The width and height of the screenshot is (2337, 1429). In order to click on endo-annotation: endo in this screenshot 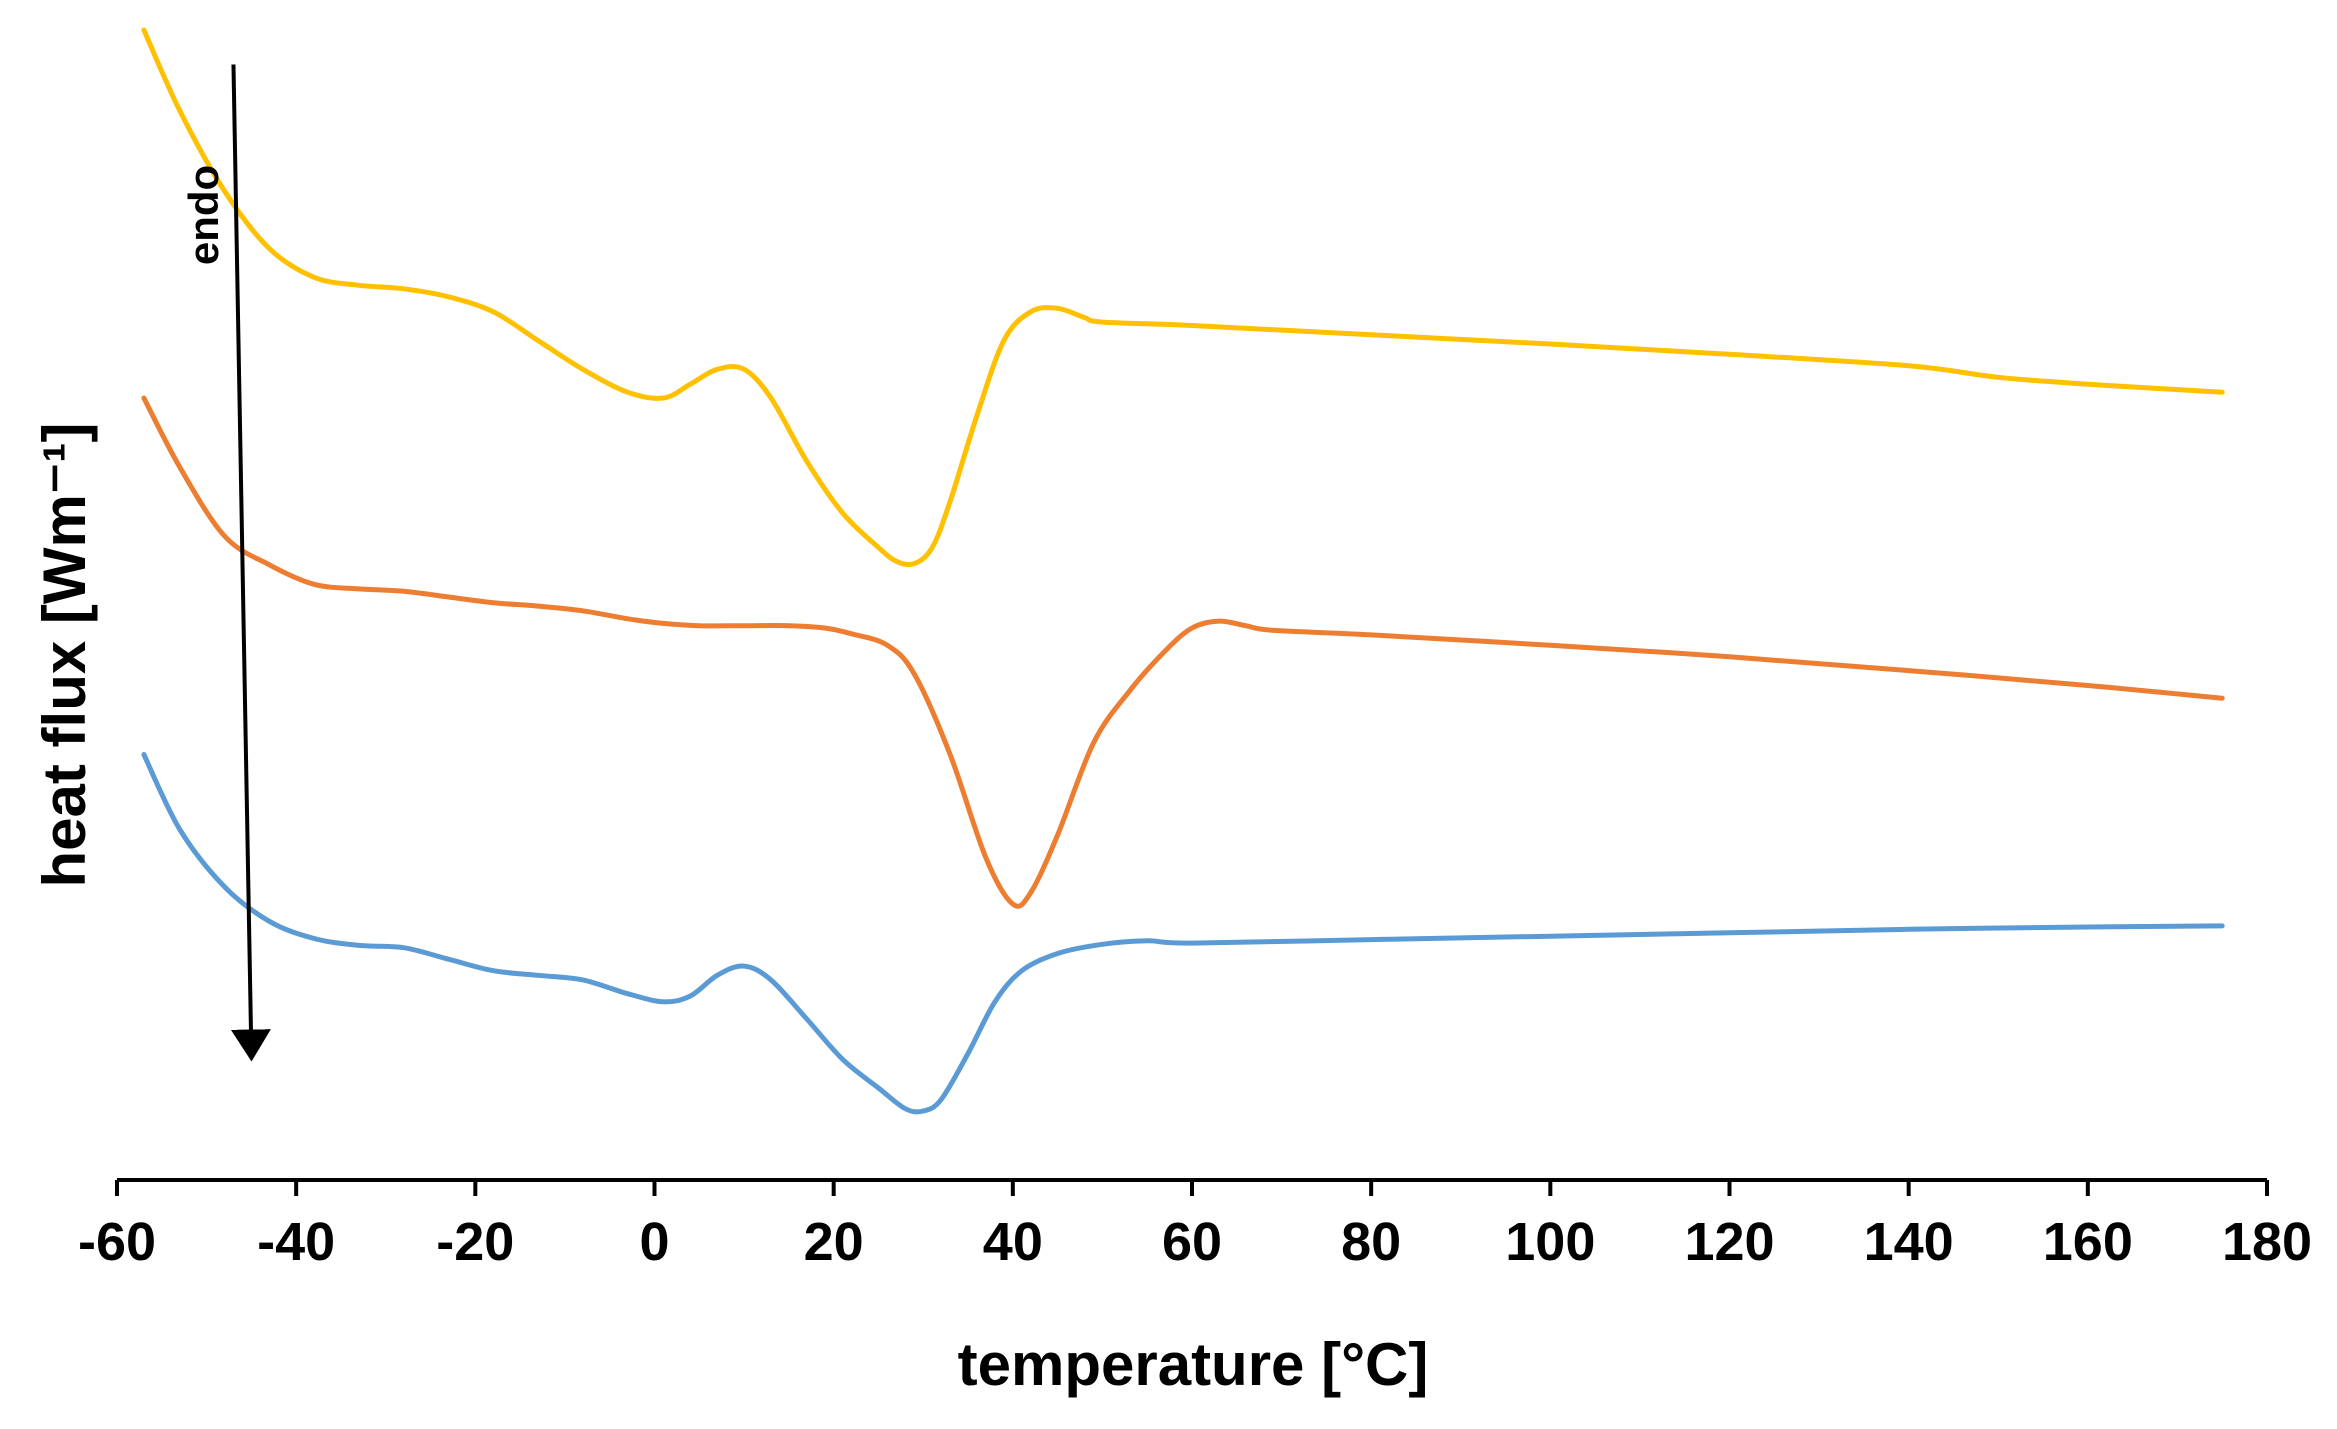, I will do `click(225, 563)`.